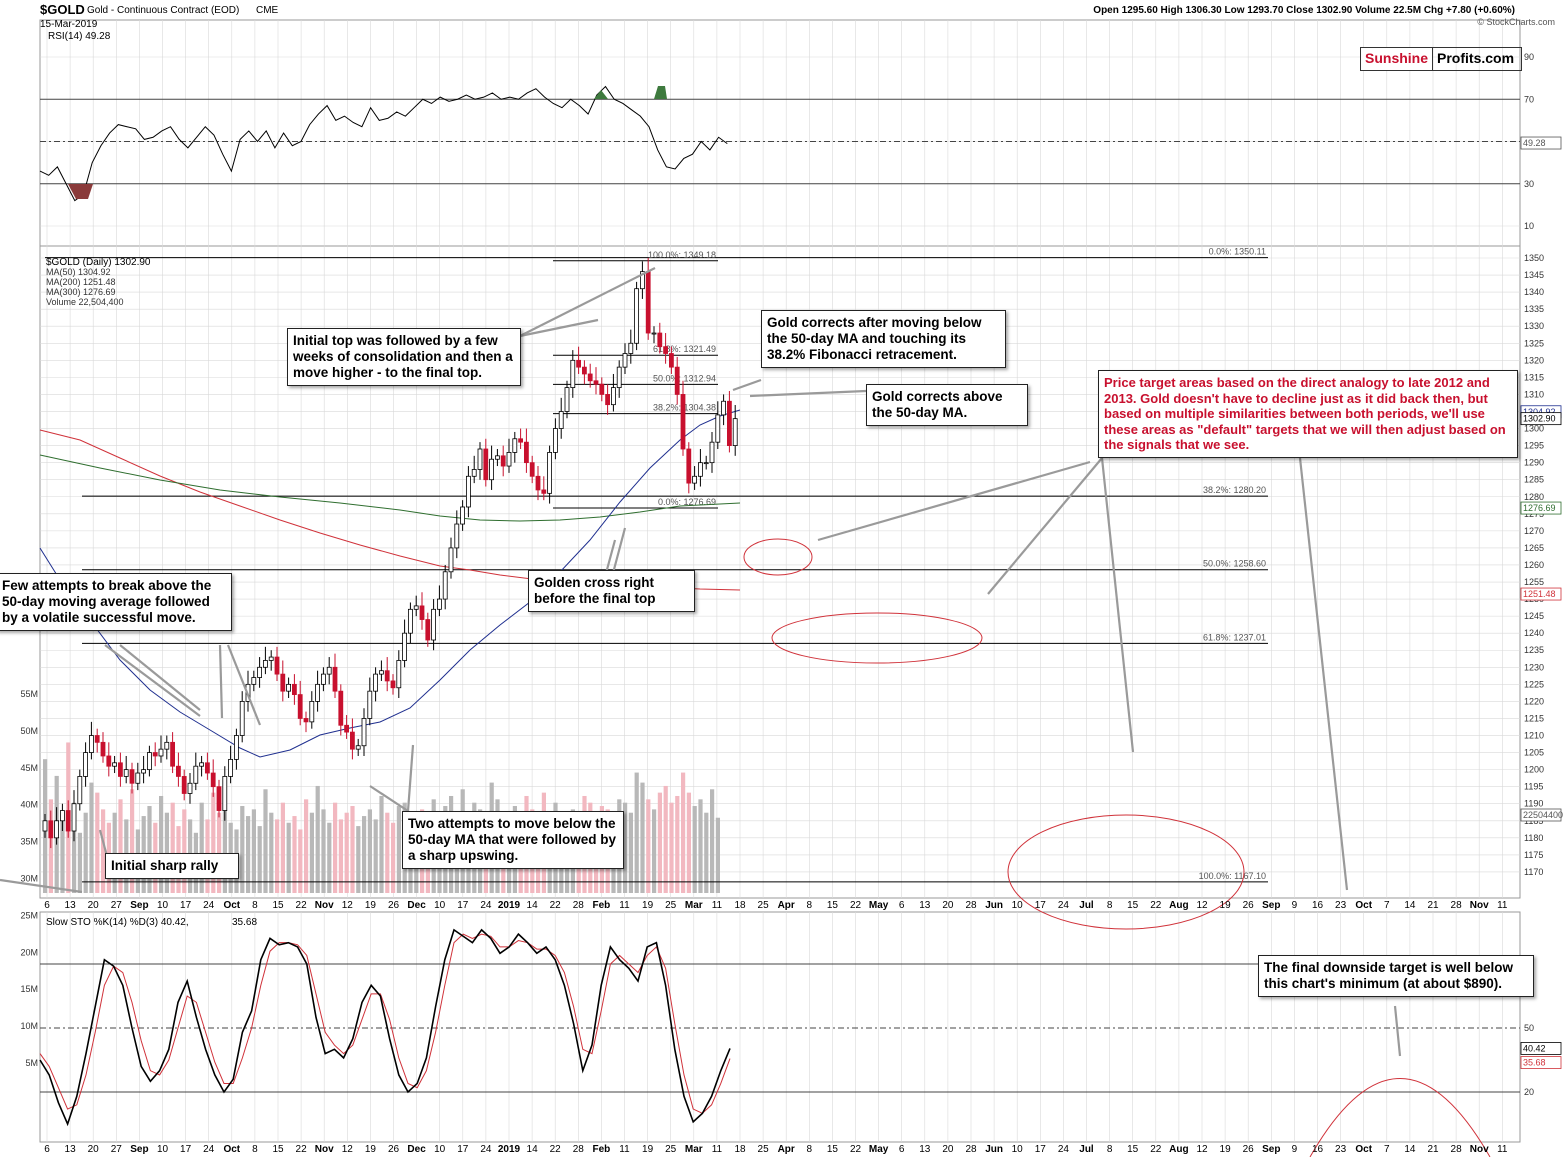 The height and width of the screenshot is (1157, 1565). Describe the element at coordinates (687, 502) in the screenshot. I see `fib-short-label: 0.0%: 1276.69` at that location.